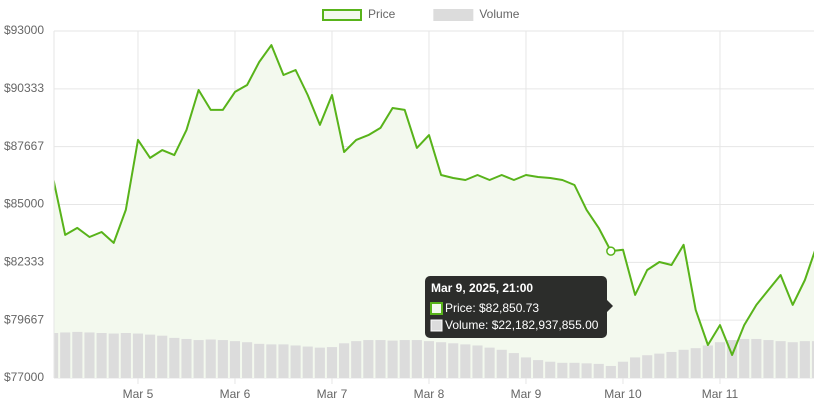 The height and width of the screenshot is (407, 814). What do you see at coordinates (421, 14) in the screenshot?
I see `legend: Price Volume` at bounding box center [421, 14].